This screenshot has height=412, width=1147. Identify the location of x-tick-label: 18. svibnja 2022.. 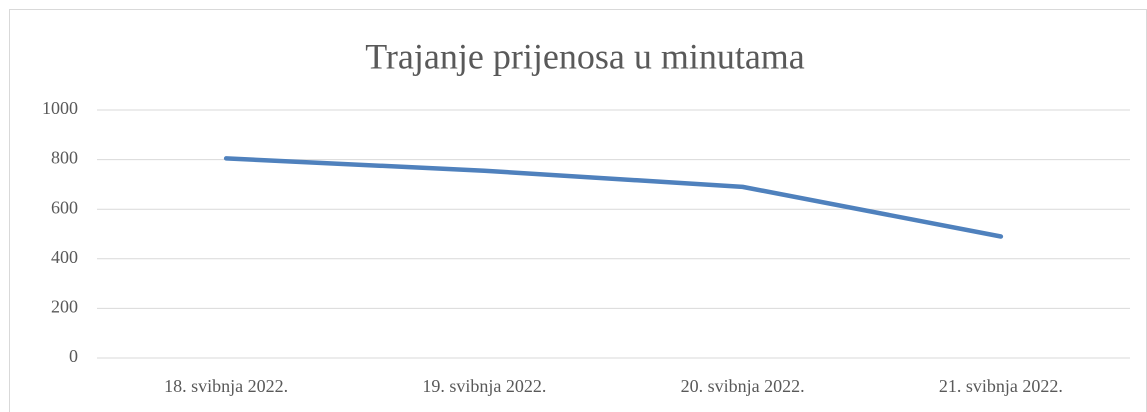
(226, 386).